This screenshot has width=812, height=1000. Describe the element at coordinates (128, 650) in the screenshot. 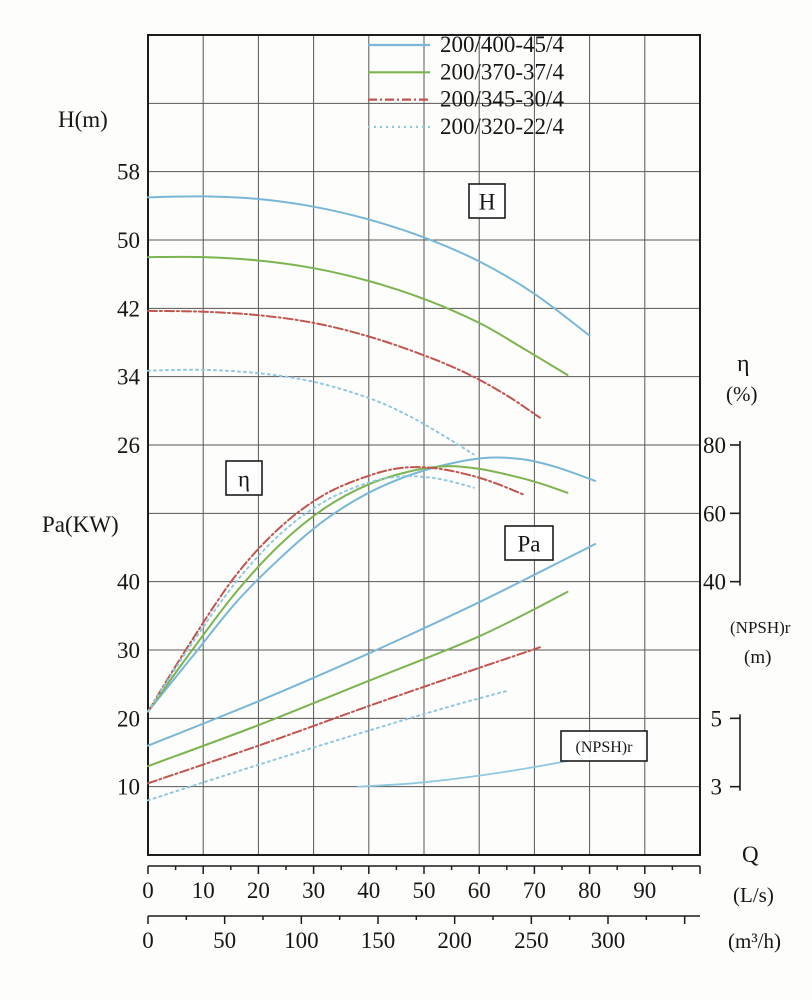

I see `power-tick-label: 30` at that location.